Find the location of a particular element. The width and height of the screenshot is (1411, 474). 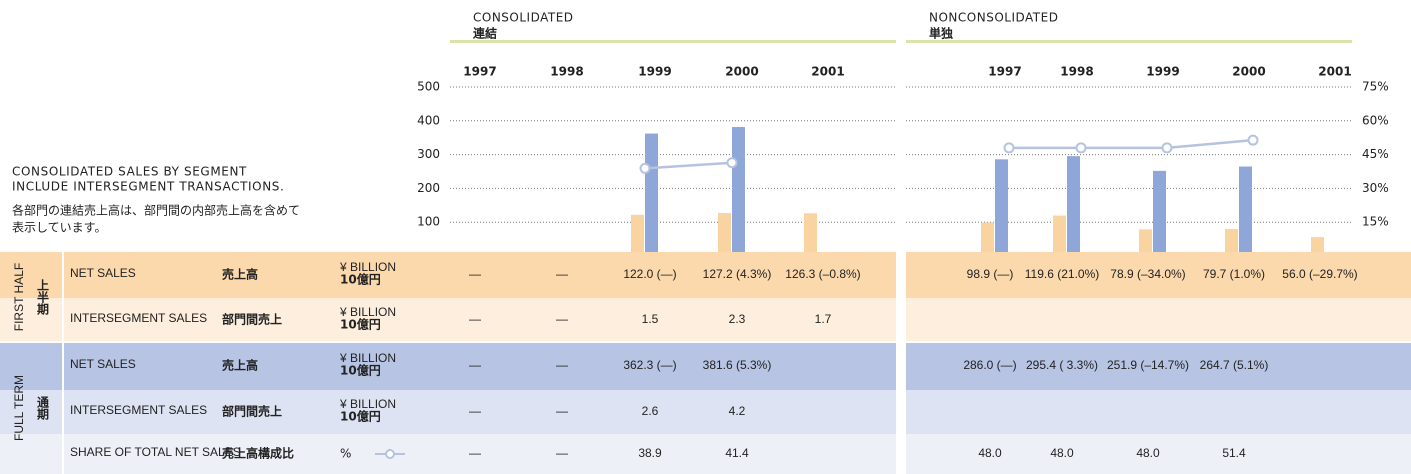

cell: 362.3 (—) is located at coordinates (649, 365).